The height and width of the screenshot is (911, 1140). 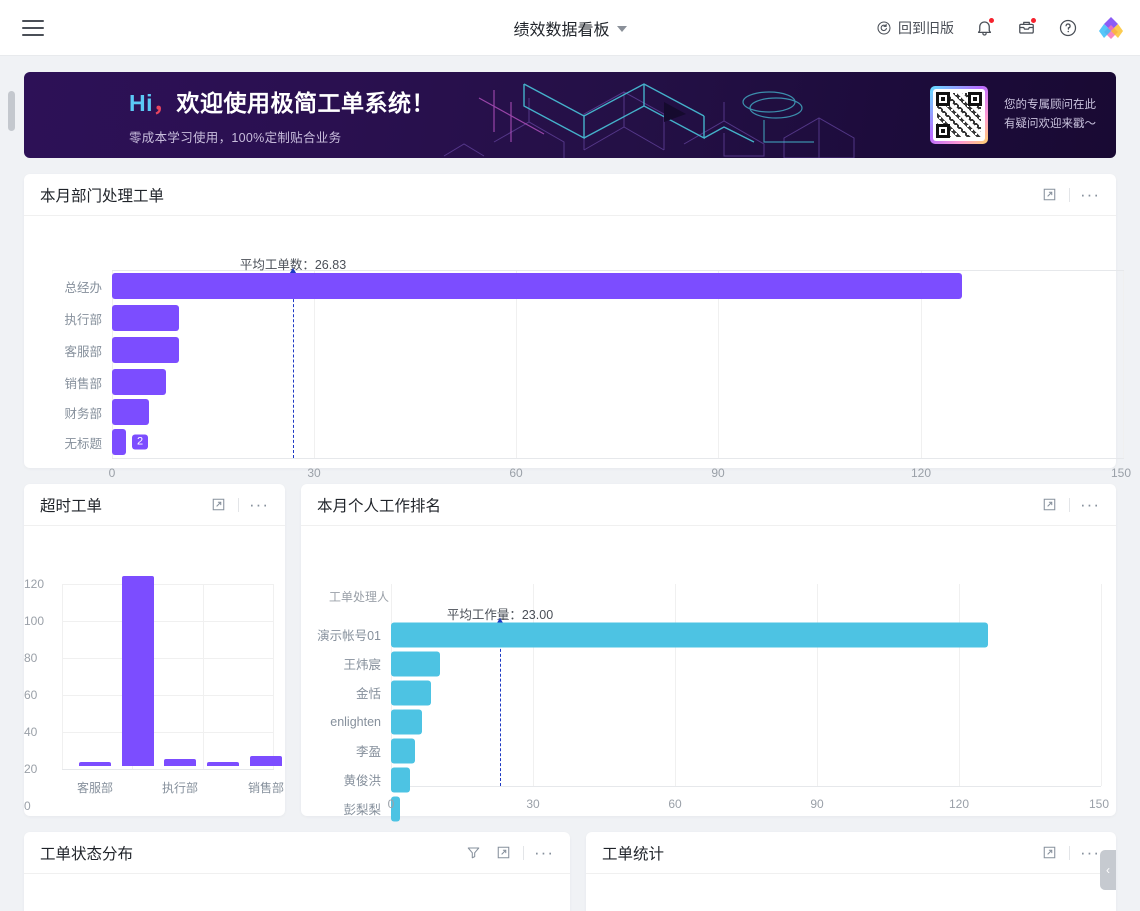 I want to click on dashboard-title-dropdown: 绩效数据看板, so click(x=570, y=28).